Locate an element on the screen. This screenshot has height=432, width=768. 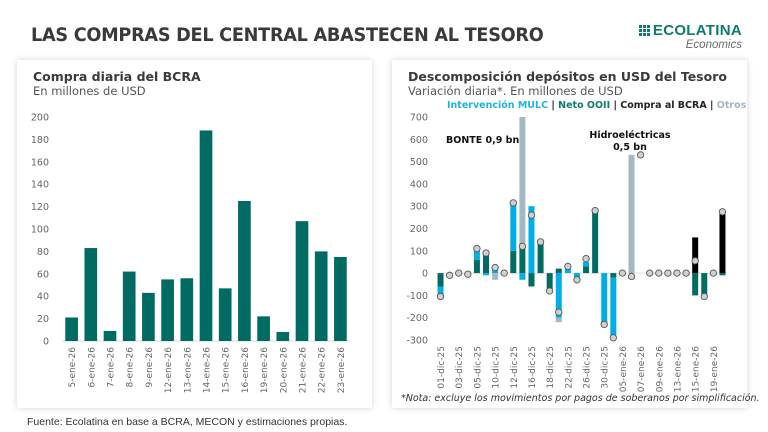
annotation-hidro: Hidroeléctricas is located at coordinates (630, 135).